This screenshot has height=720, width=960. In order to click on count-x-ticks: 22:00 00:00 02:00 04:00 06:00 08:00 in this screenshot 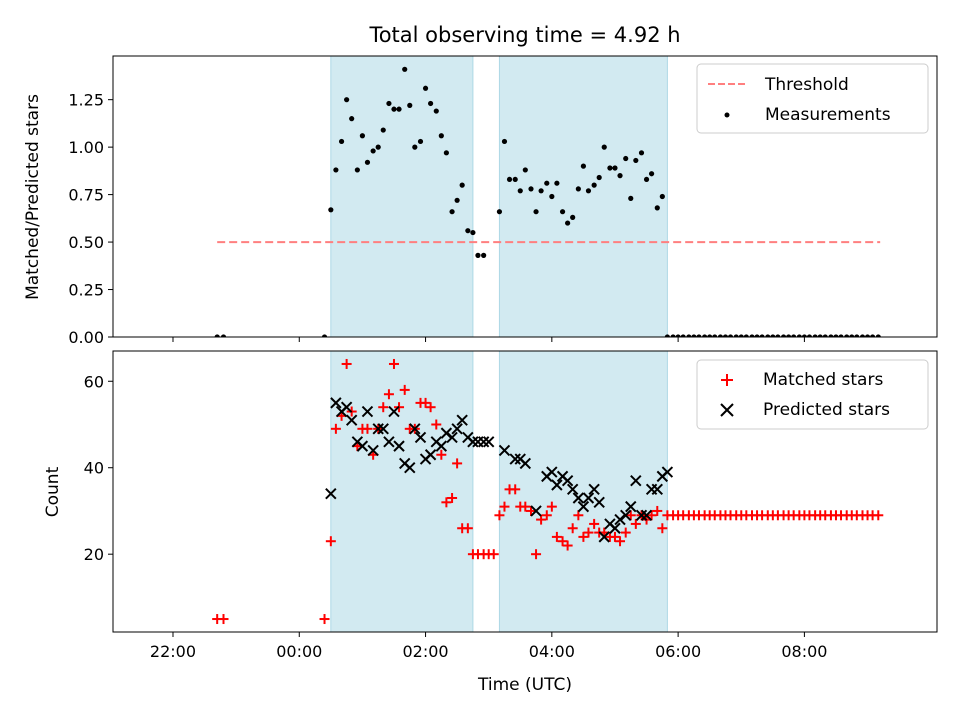, I will do `click(488, 646)`.